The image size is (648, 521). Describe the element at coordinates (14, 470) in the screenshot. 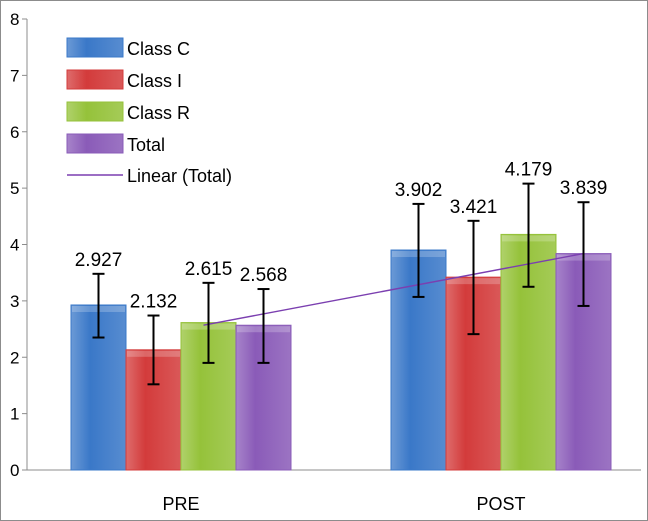

I see `y-tick-label: 0` at that location.